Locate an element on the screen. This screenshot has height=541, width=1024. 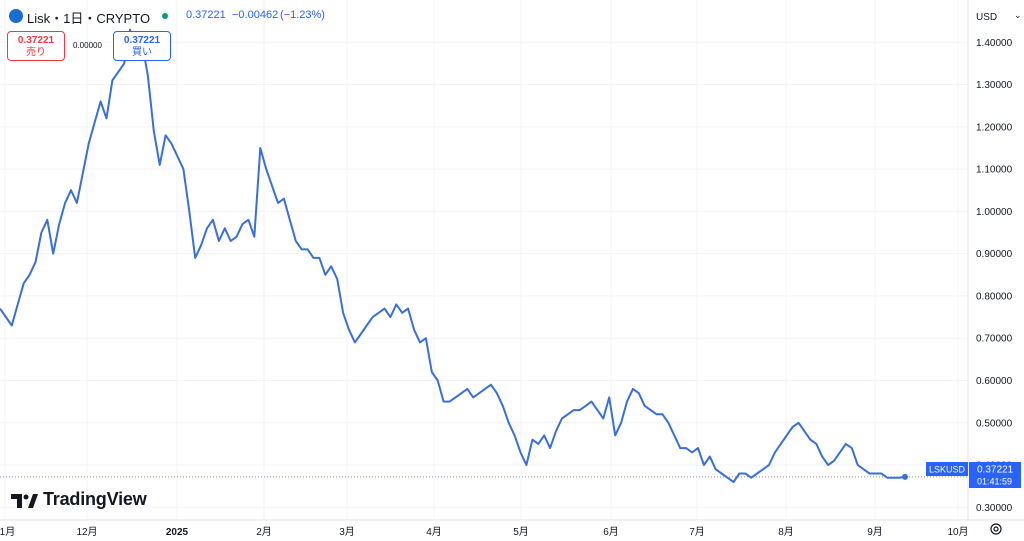
sell-price: 0.37221 is located at coordinates (36, 40).